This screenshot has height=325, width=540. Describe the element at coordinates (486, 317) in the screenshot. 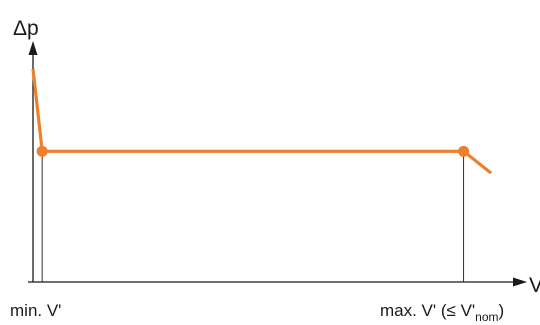

I see `tick-label-max-sub: nom` at that location.